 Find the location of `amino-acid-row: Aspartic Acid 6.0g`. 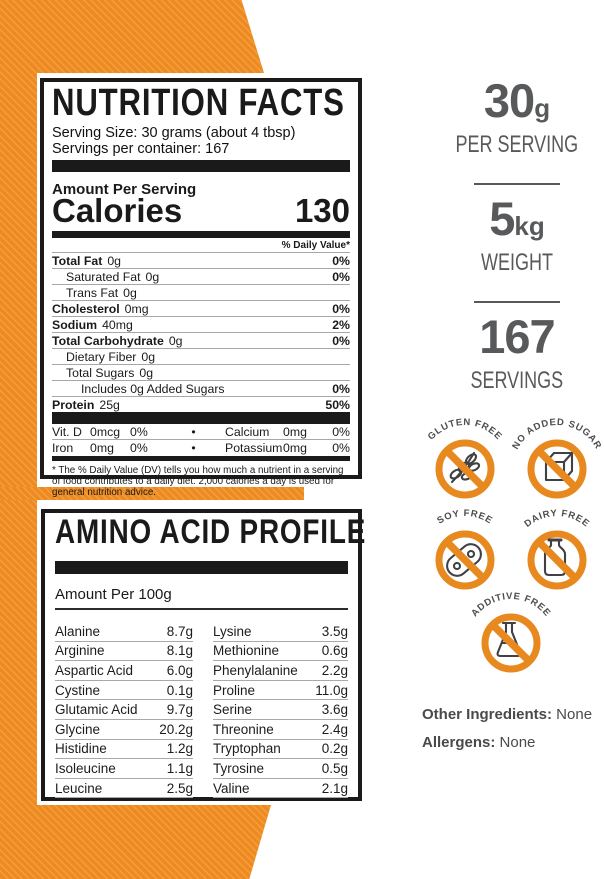

amino-acid-row: Aspartic Acid 6.0g is located at coordinates (124, 671).